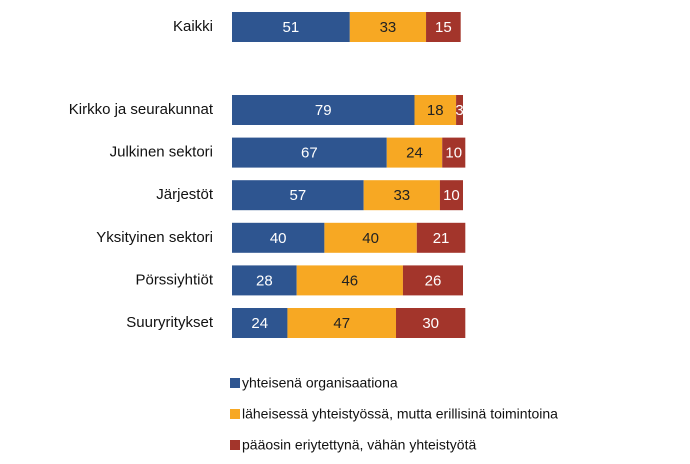 The width and height of the screenshot is (690, 464). I want to click on legend-label: pääosin eriytettynä, vähän yhteistyötä, so click(359, 445).